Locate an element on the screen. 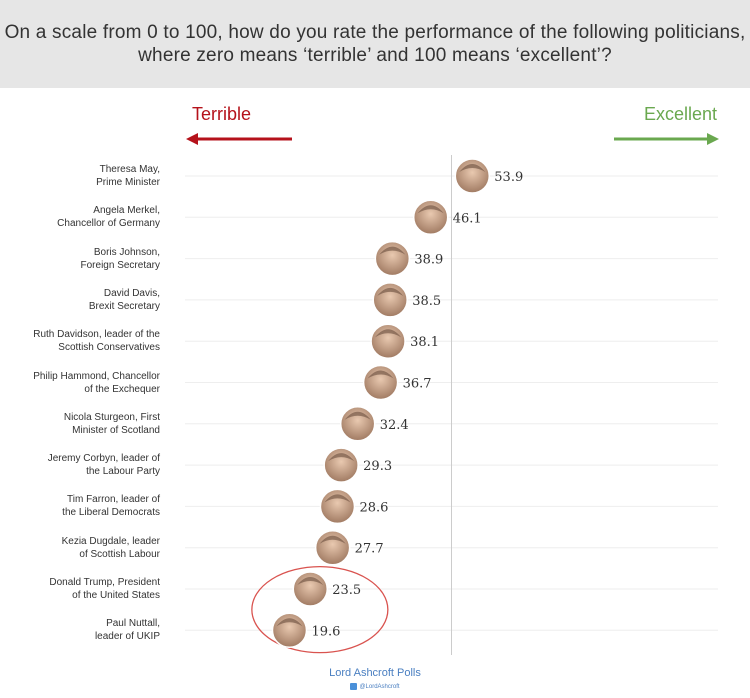 The width and height of the screenshot is (750, 698). data-point: 19.6 is located at coordinates (305, 630).